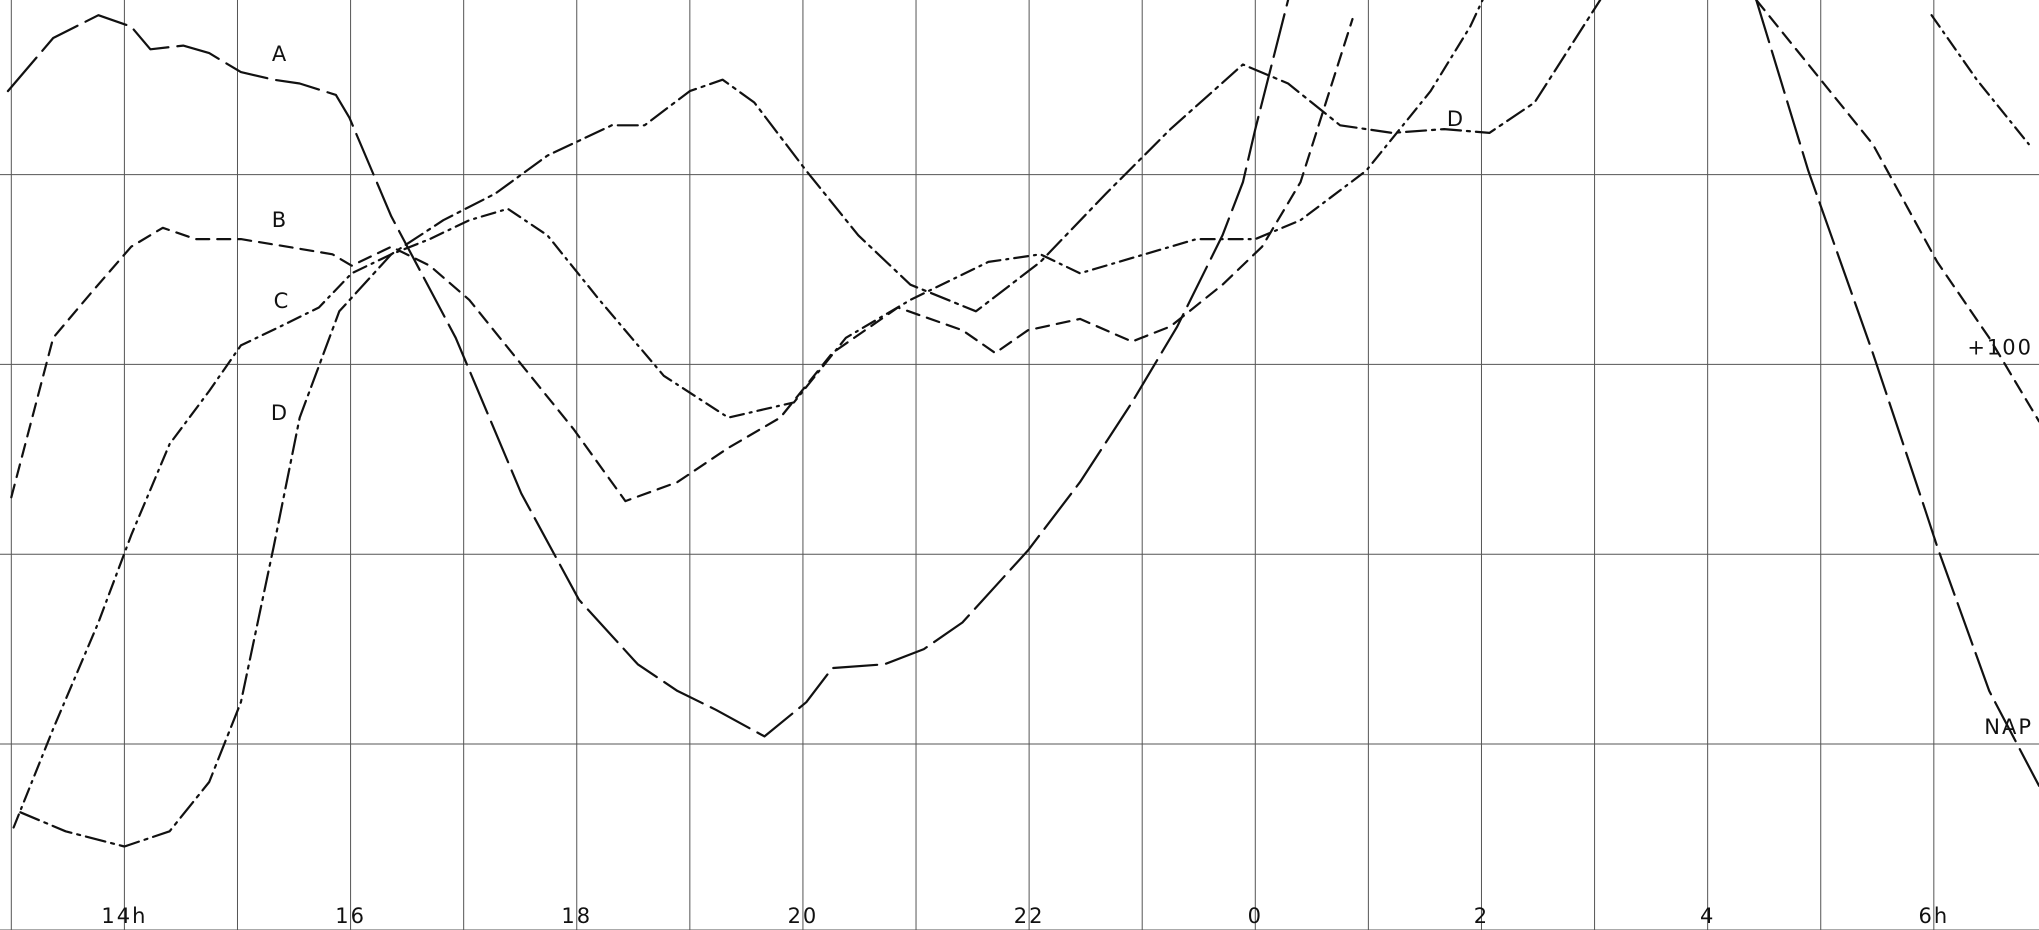 This screenshot has height=930, width=2039. I want to click on x-tick-label: 18, so click(576, 916).